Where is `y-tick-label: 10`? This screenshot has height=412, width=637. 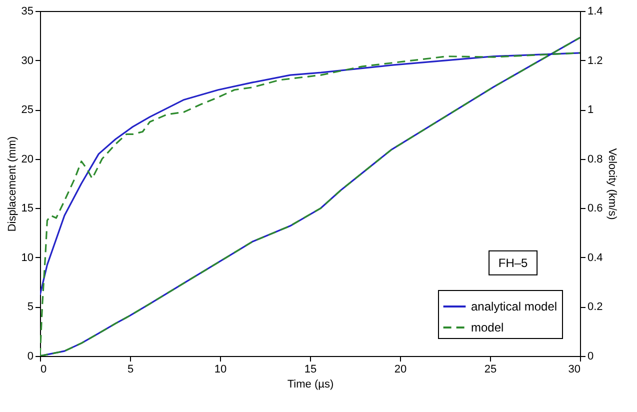 y-tick-label: 10 is located at coordinates (27, 258).